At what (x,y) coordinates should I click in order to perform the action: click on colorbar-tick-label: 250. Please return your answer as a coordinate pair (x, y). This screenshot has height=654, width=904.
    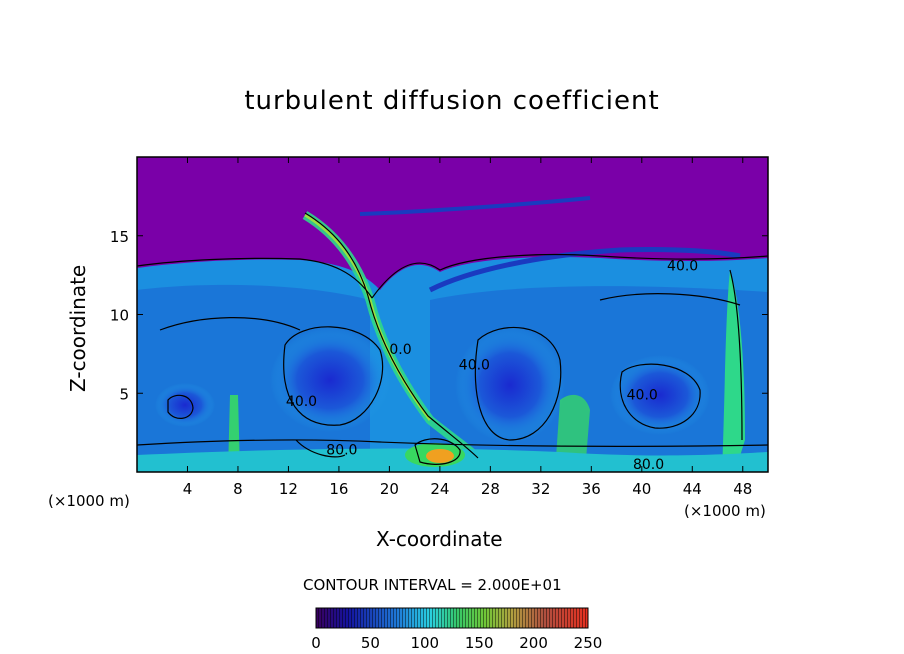
    Looking at the image, I should click on (588, 643).